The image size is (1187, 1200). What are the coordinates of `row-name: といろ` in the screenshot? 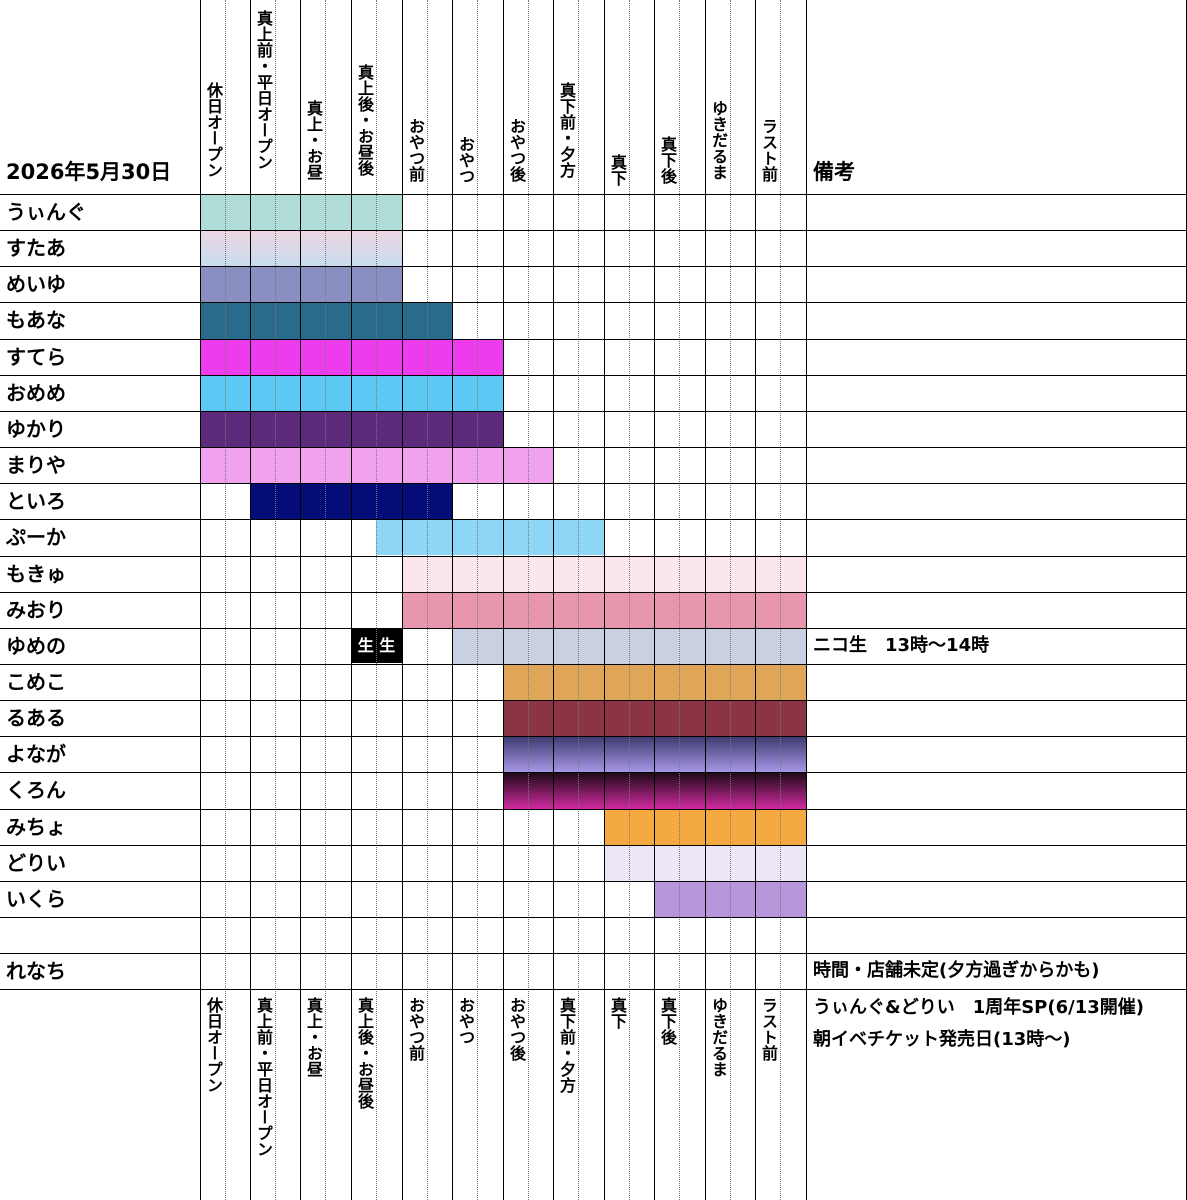 It's located at (36, 501).